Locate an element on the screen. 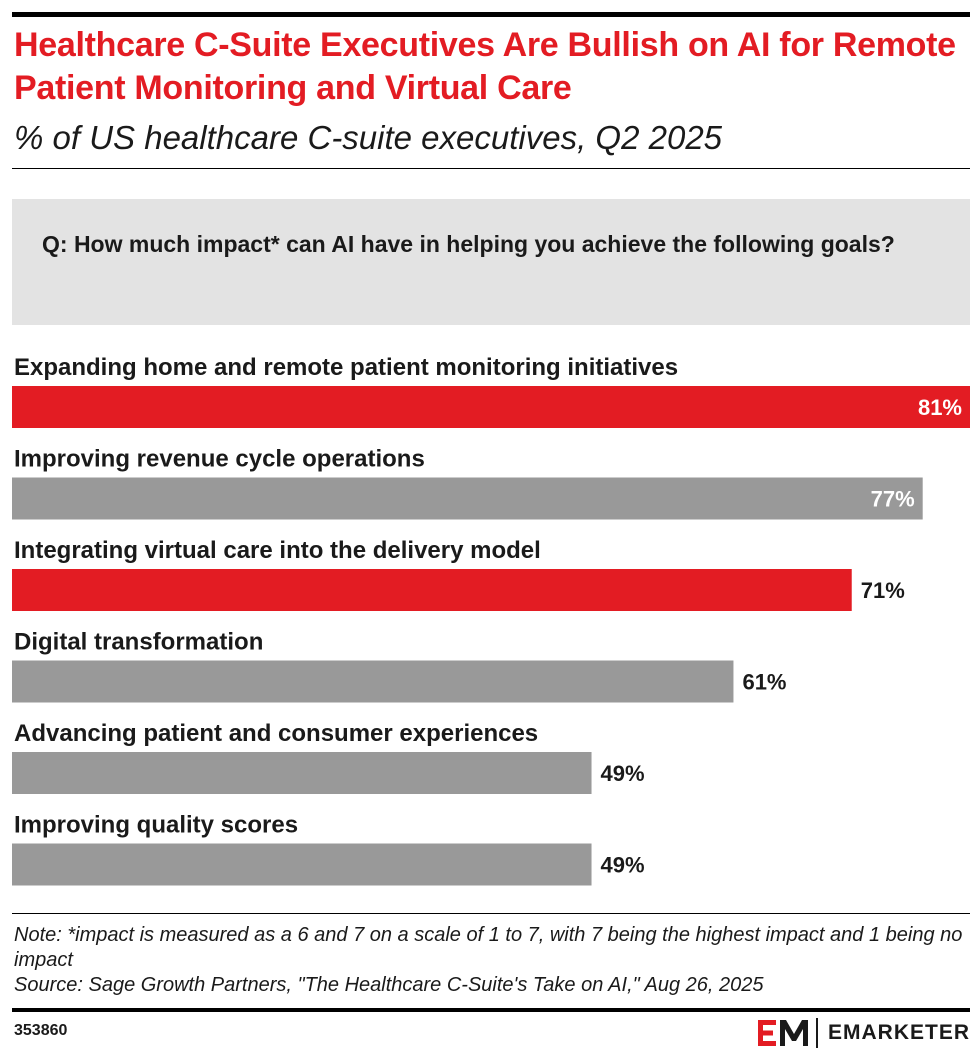 Image resolution: width=980 pixels, height=1062 pixels. header-divider is located at coordinates (491, 168).